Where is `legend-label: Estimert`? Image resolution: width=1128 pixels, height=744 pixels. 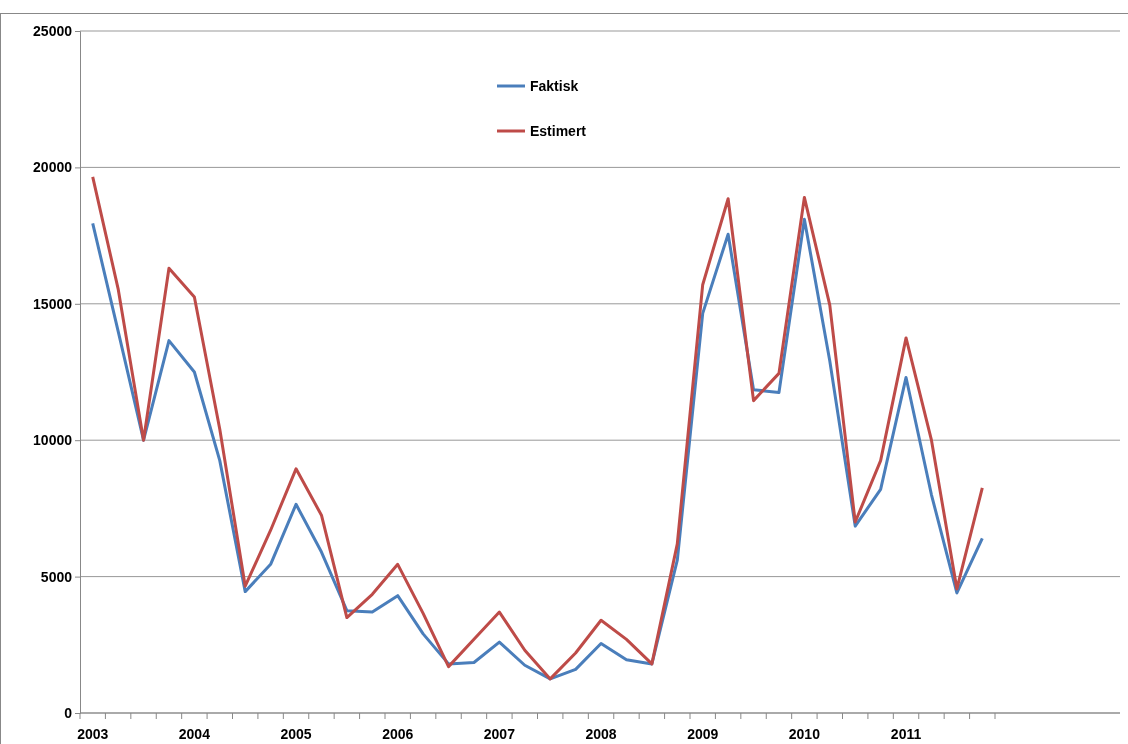
legend-label: Estimert is located at coordinates (558, 131).